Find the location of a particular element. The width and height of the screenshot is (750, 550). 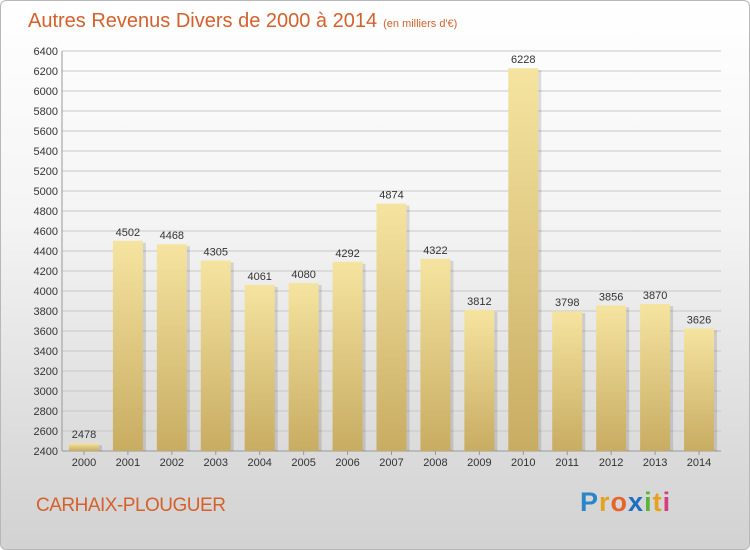

x-tick-label: 2012 is located at coordinates (611, 463).